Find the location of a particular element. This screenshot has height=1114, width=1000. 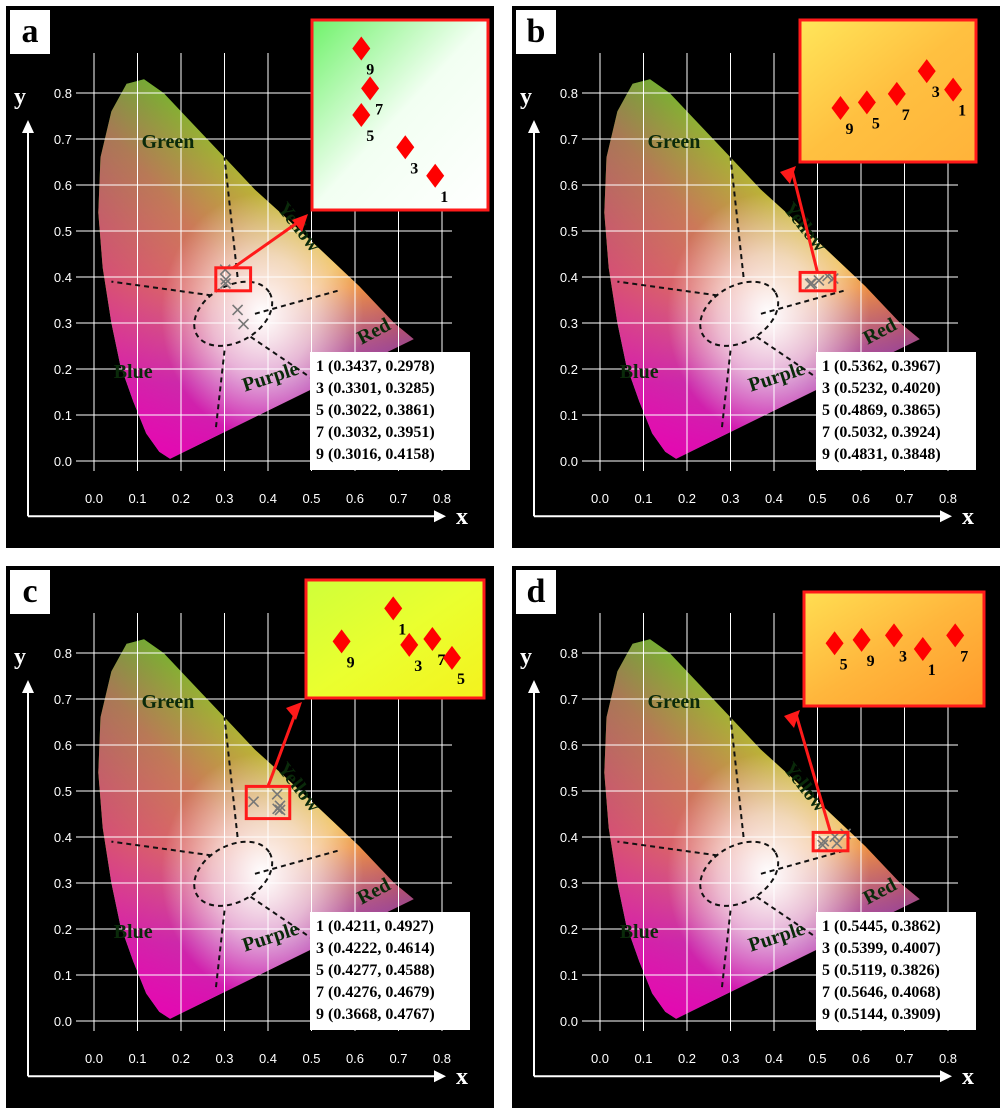

y-tick-label: 0.1 is located at coordinates (569, 415).